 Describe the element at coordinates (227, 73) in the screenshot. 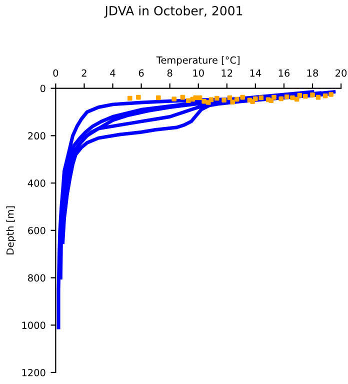

I see `x-tick-label: 12` at that location.